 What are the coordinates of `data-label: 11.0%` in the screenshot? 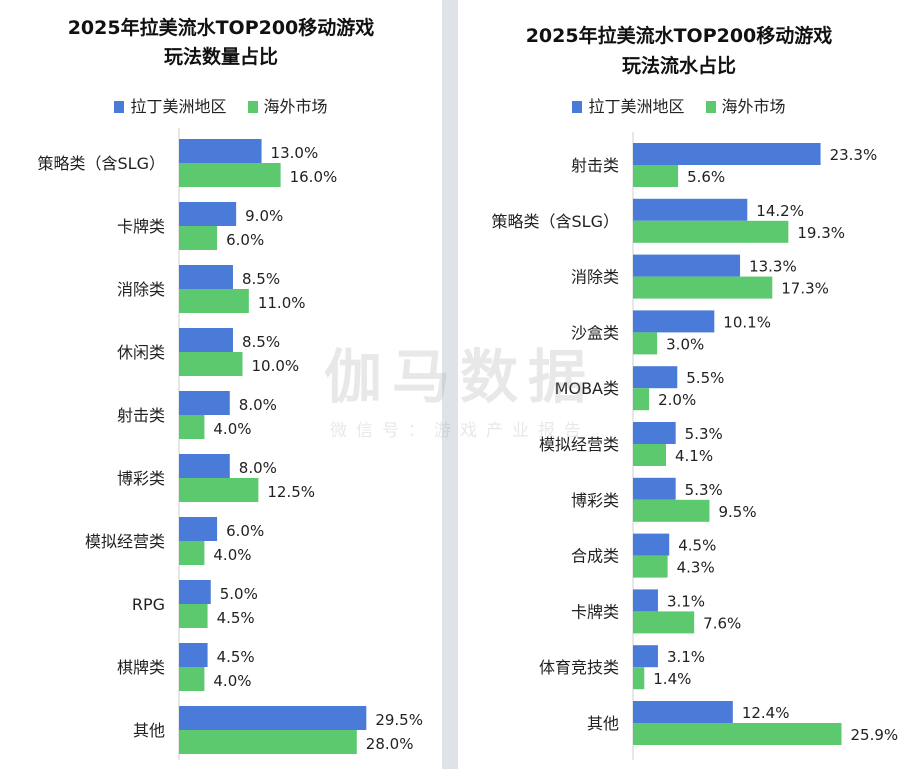 It's located at (282, 303).